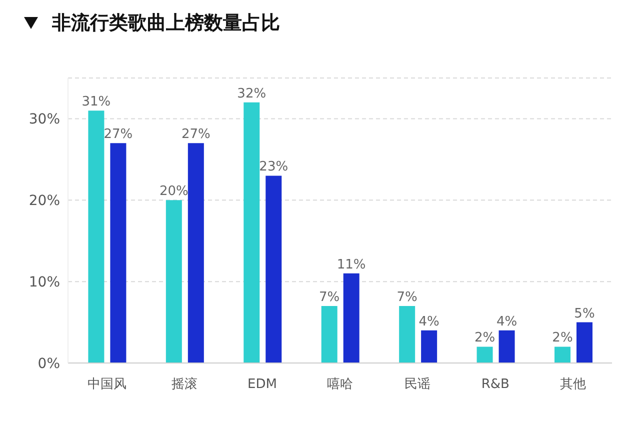  I want to click on y-tick-label: 0%, so click(49, 364).